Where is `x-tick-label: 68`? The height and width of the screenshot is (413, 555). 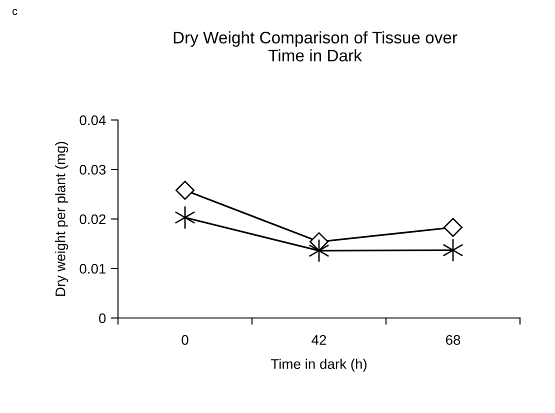
x-tick-label: 68 is located at coordinates (453, 340).